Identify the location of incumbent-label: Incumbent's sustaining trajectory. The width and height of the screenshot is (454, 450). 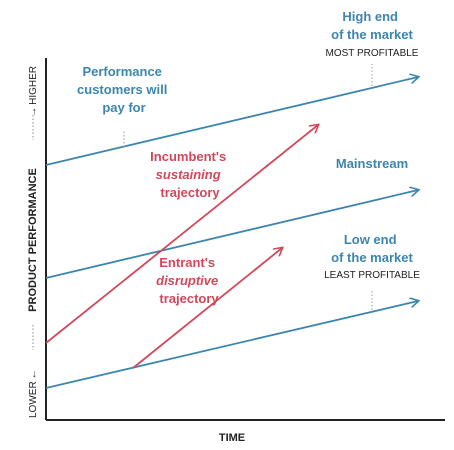
(190, 174).